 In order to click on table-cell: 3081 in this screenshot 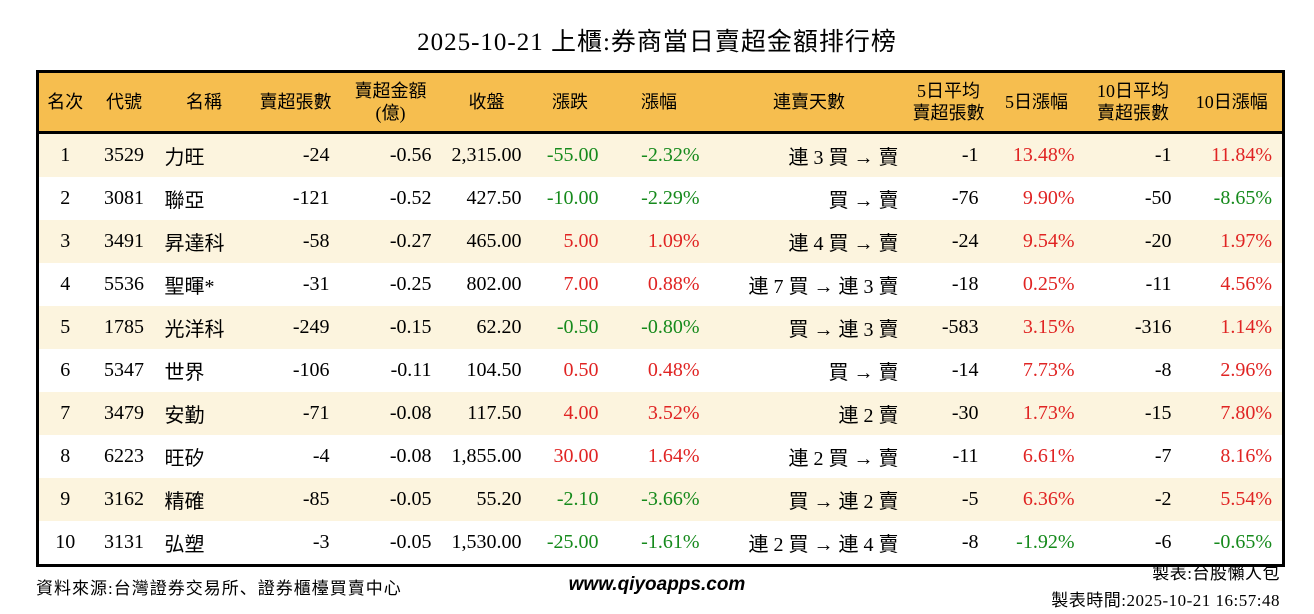, I will do `click(124, 198)`.